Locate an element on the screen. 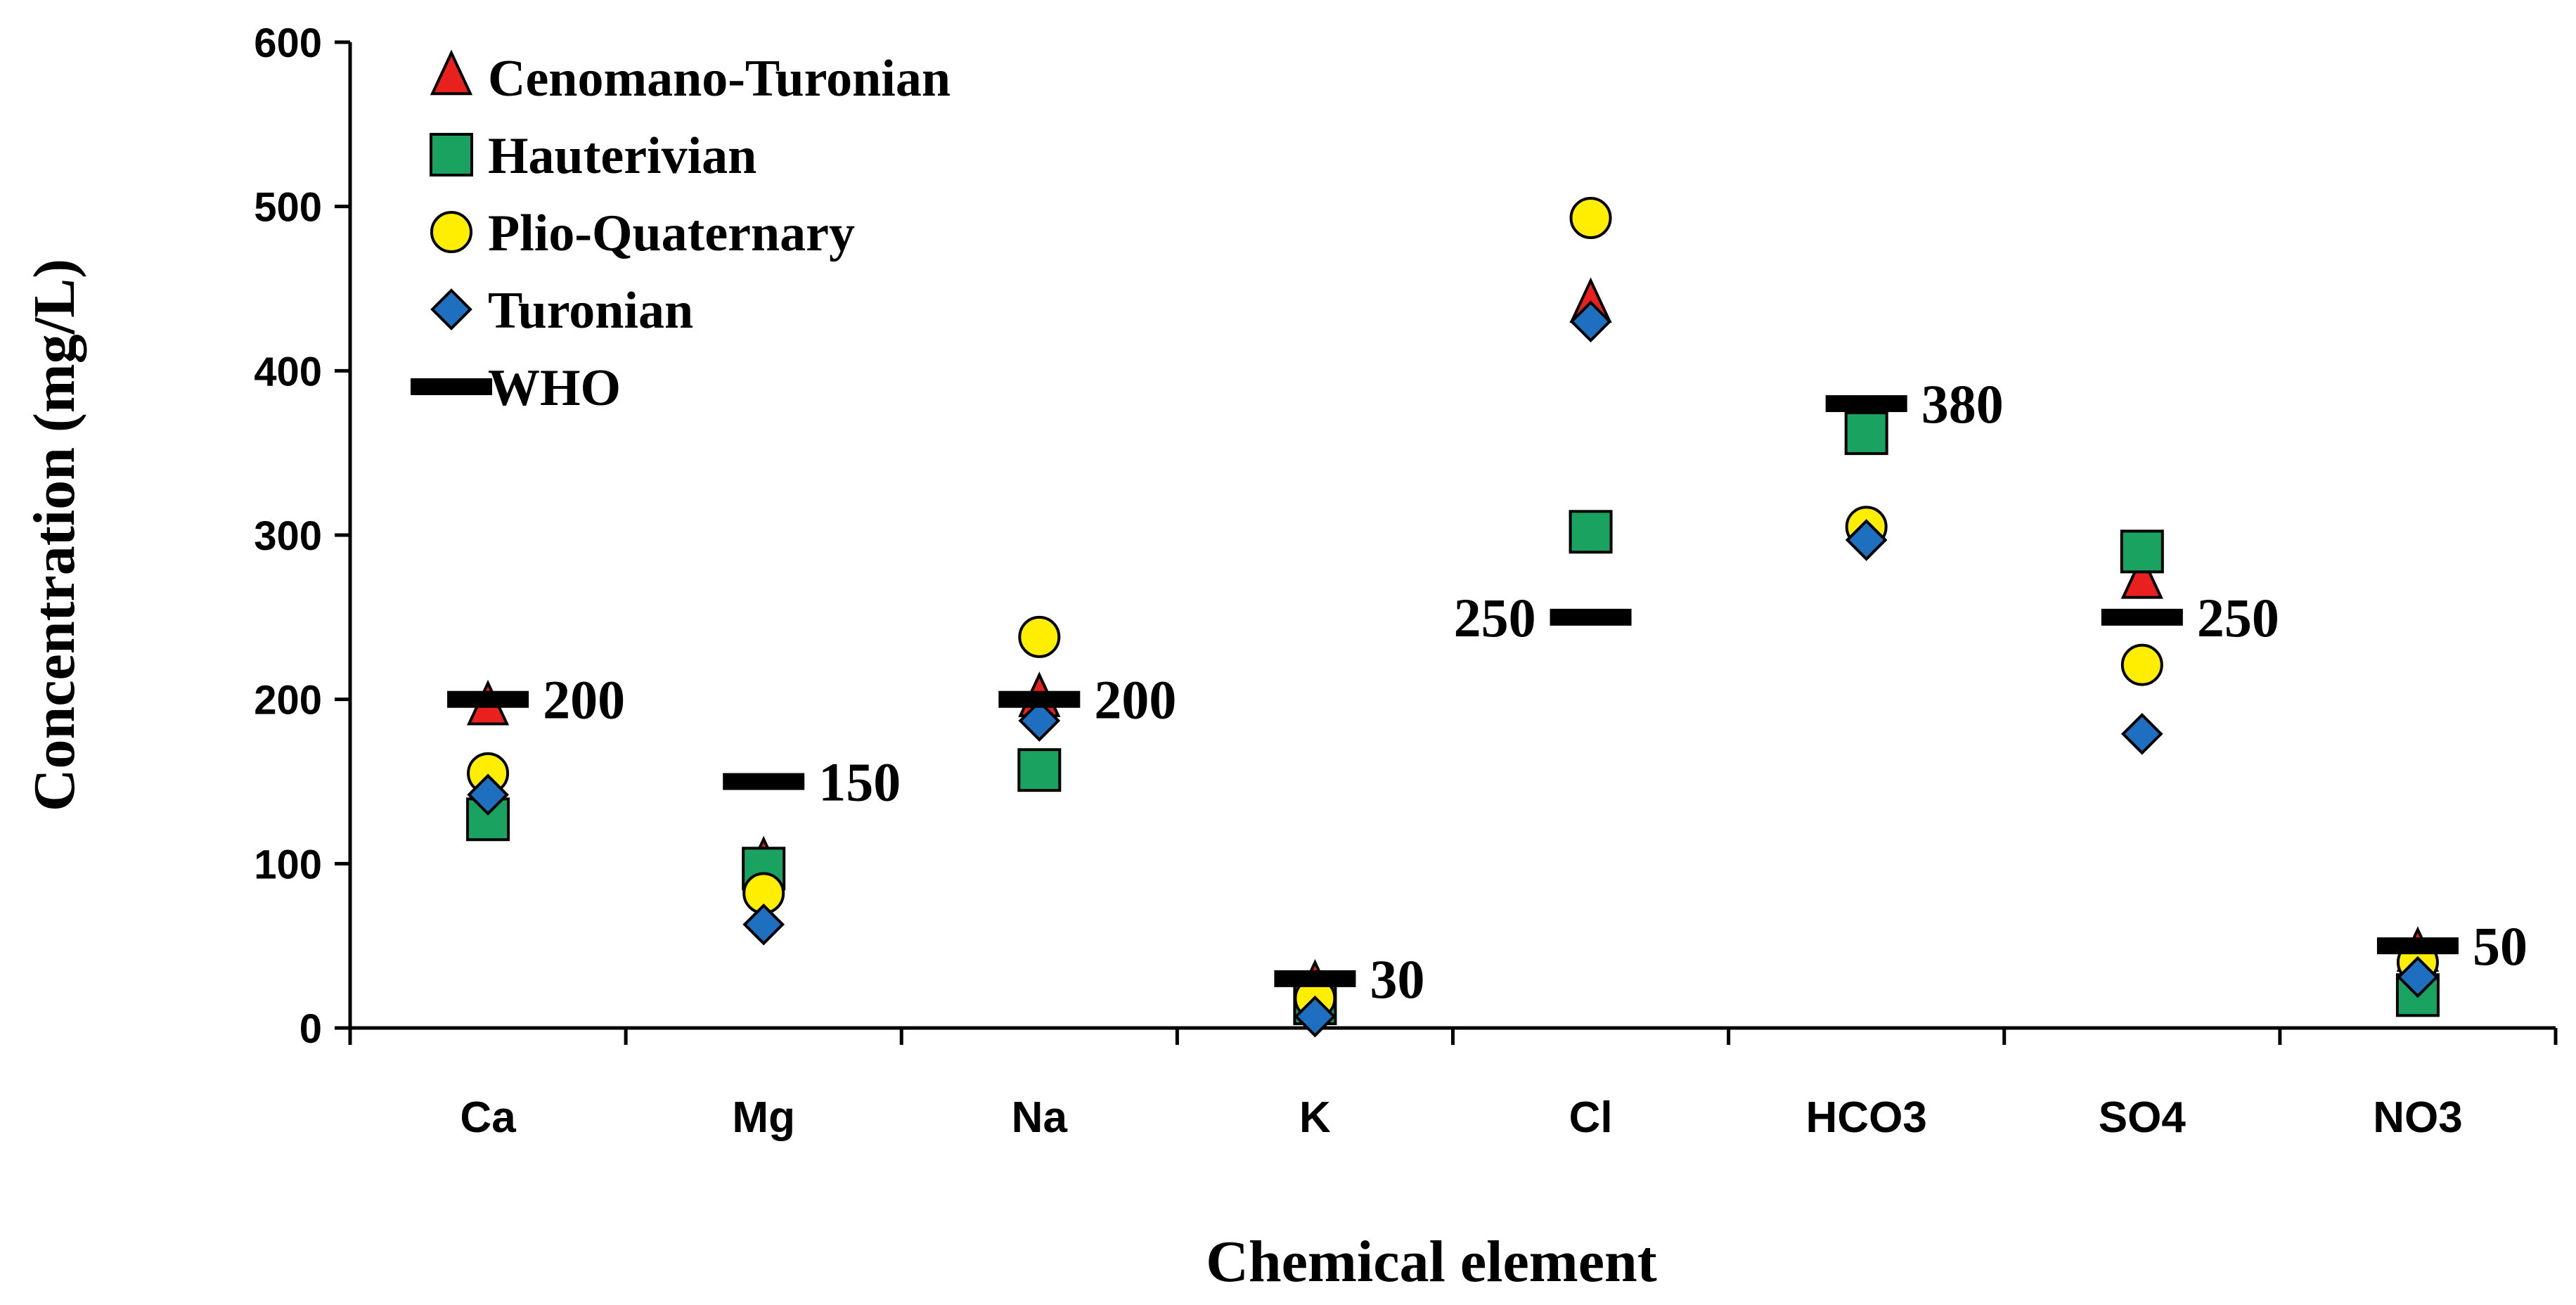 The width and height of the screenshot is (2576, 1305). who-mark-cl is located at coordinates (1591, 617).